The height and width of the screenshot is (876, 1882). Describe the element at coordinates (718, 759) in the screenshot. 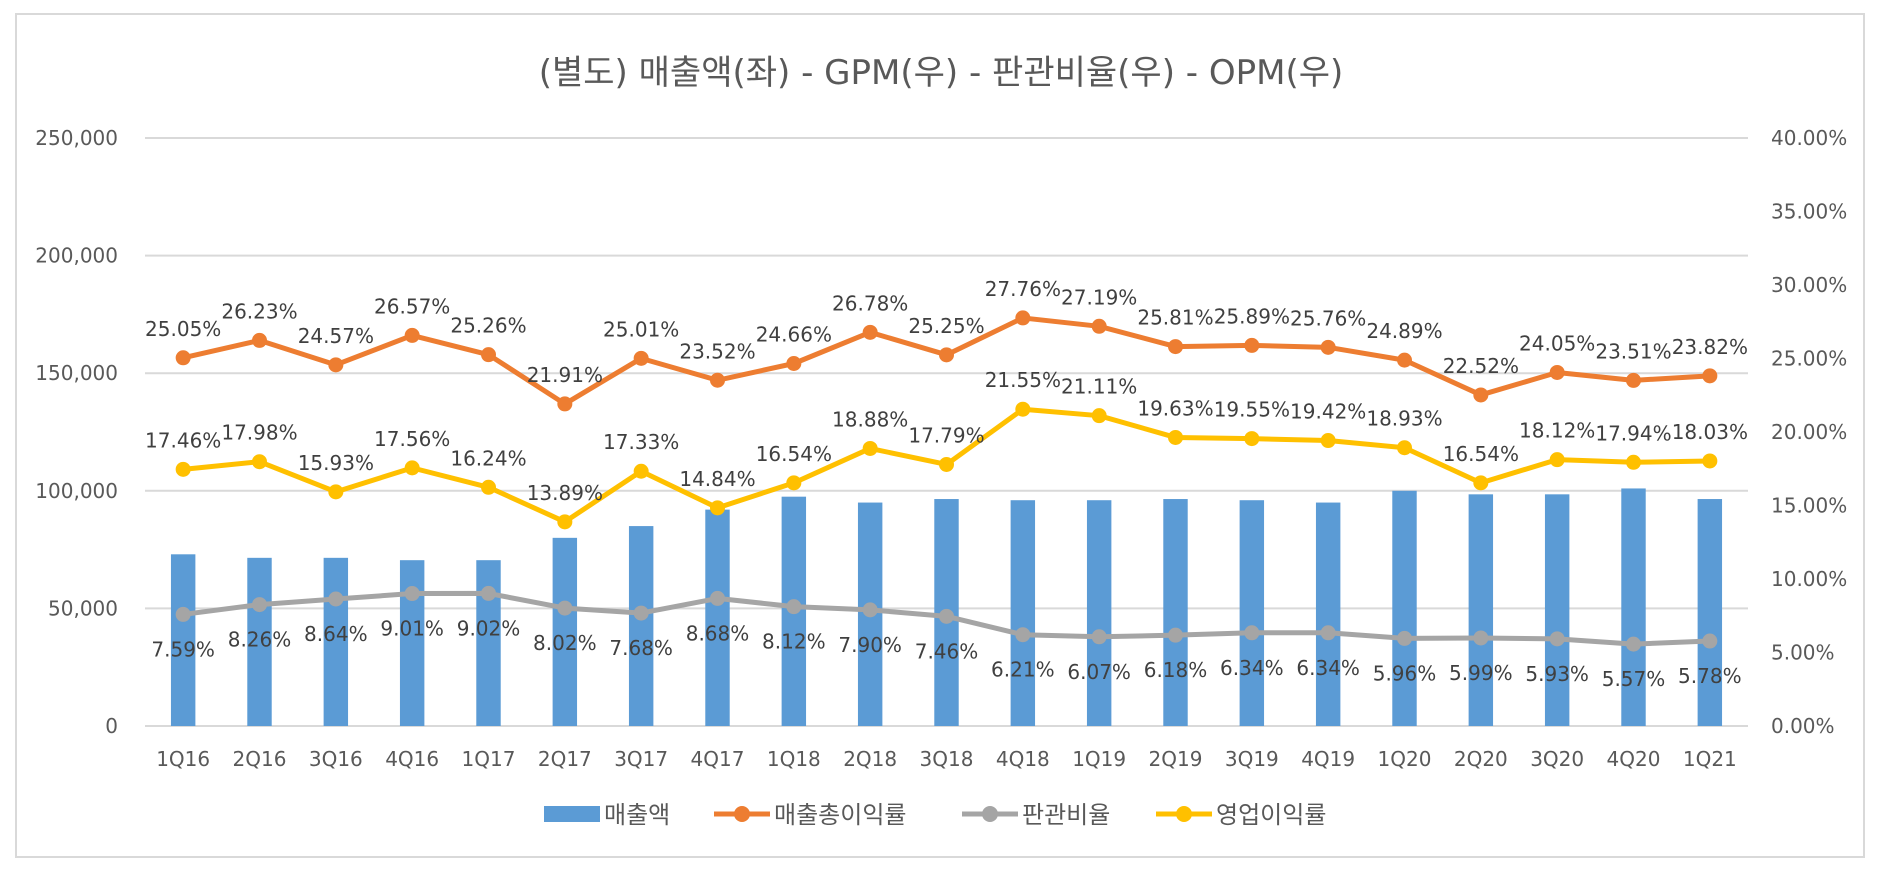

I see `x-tick-label: 4Q17` at that location.